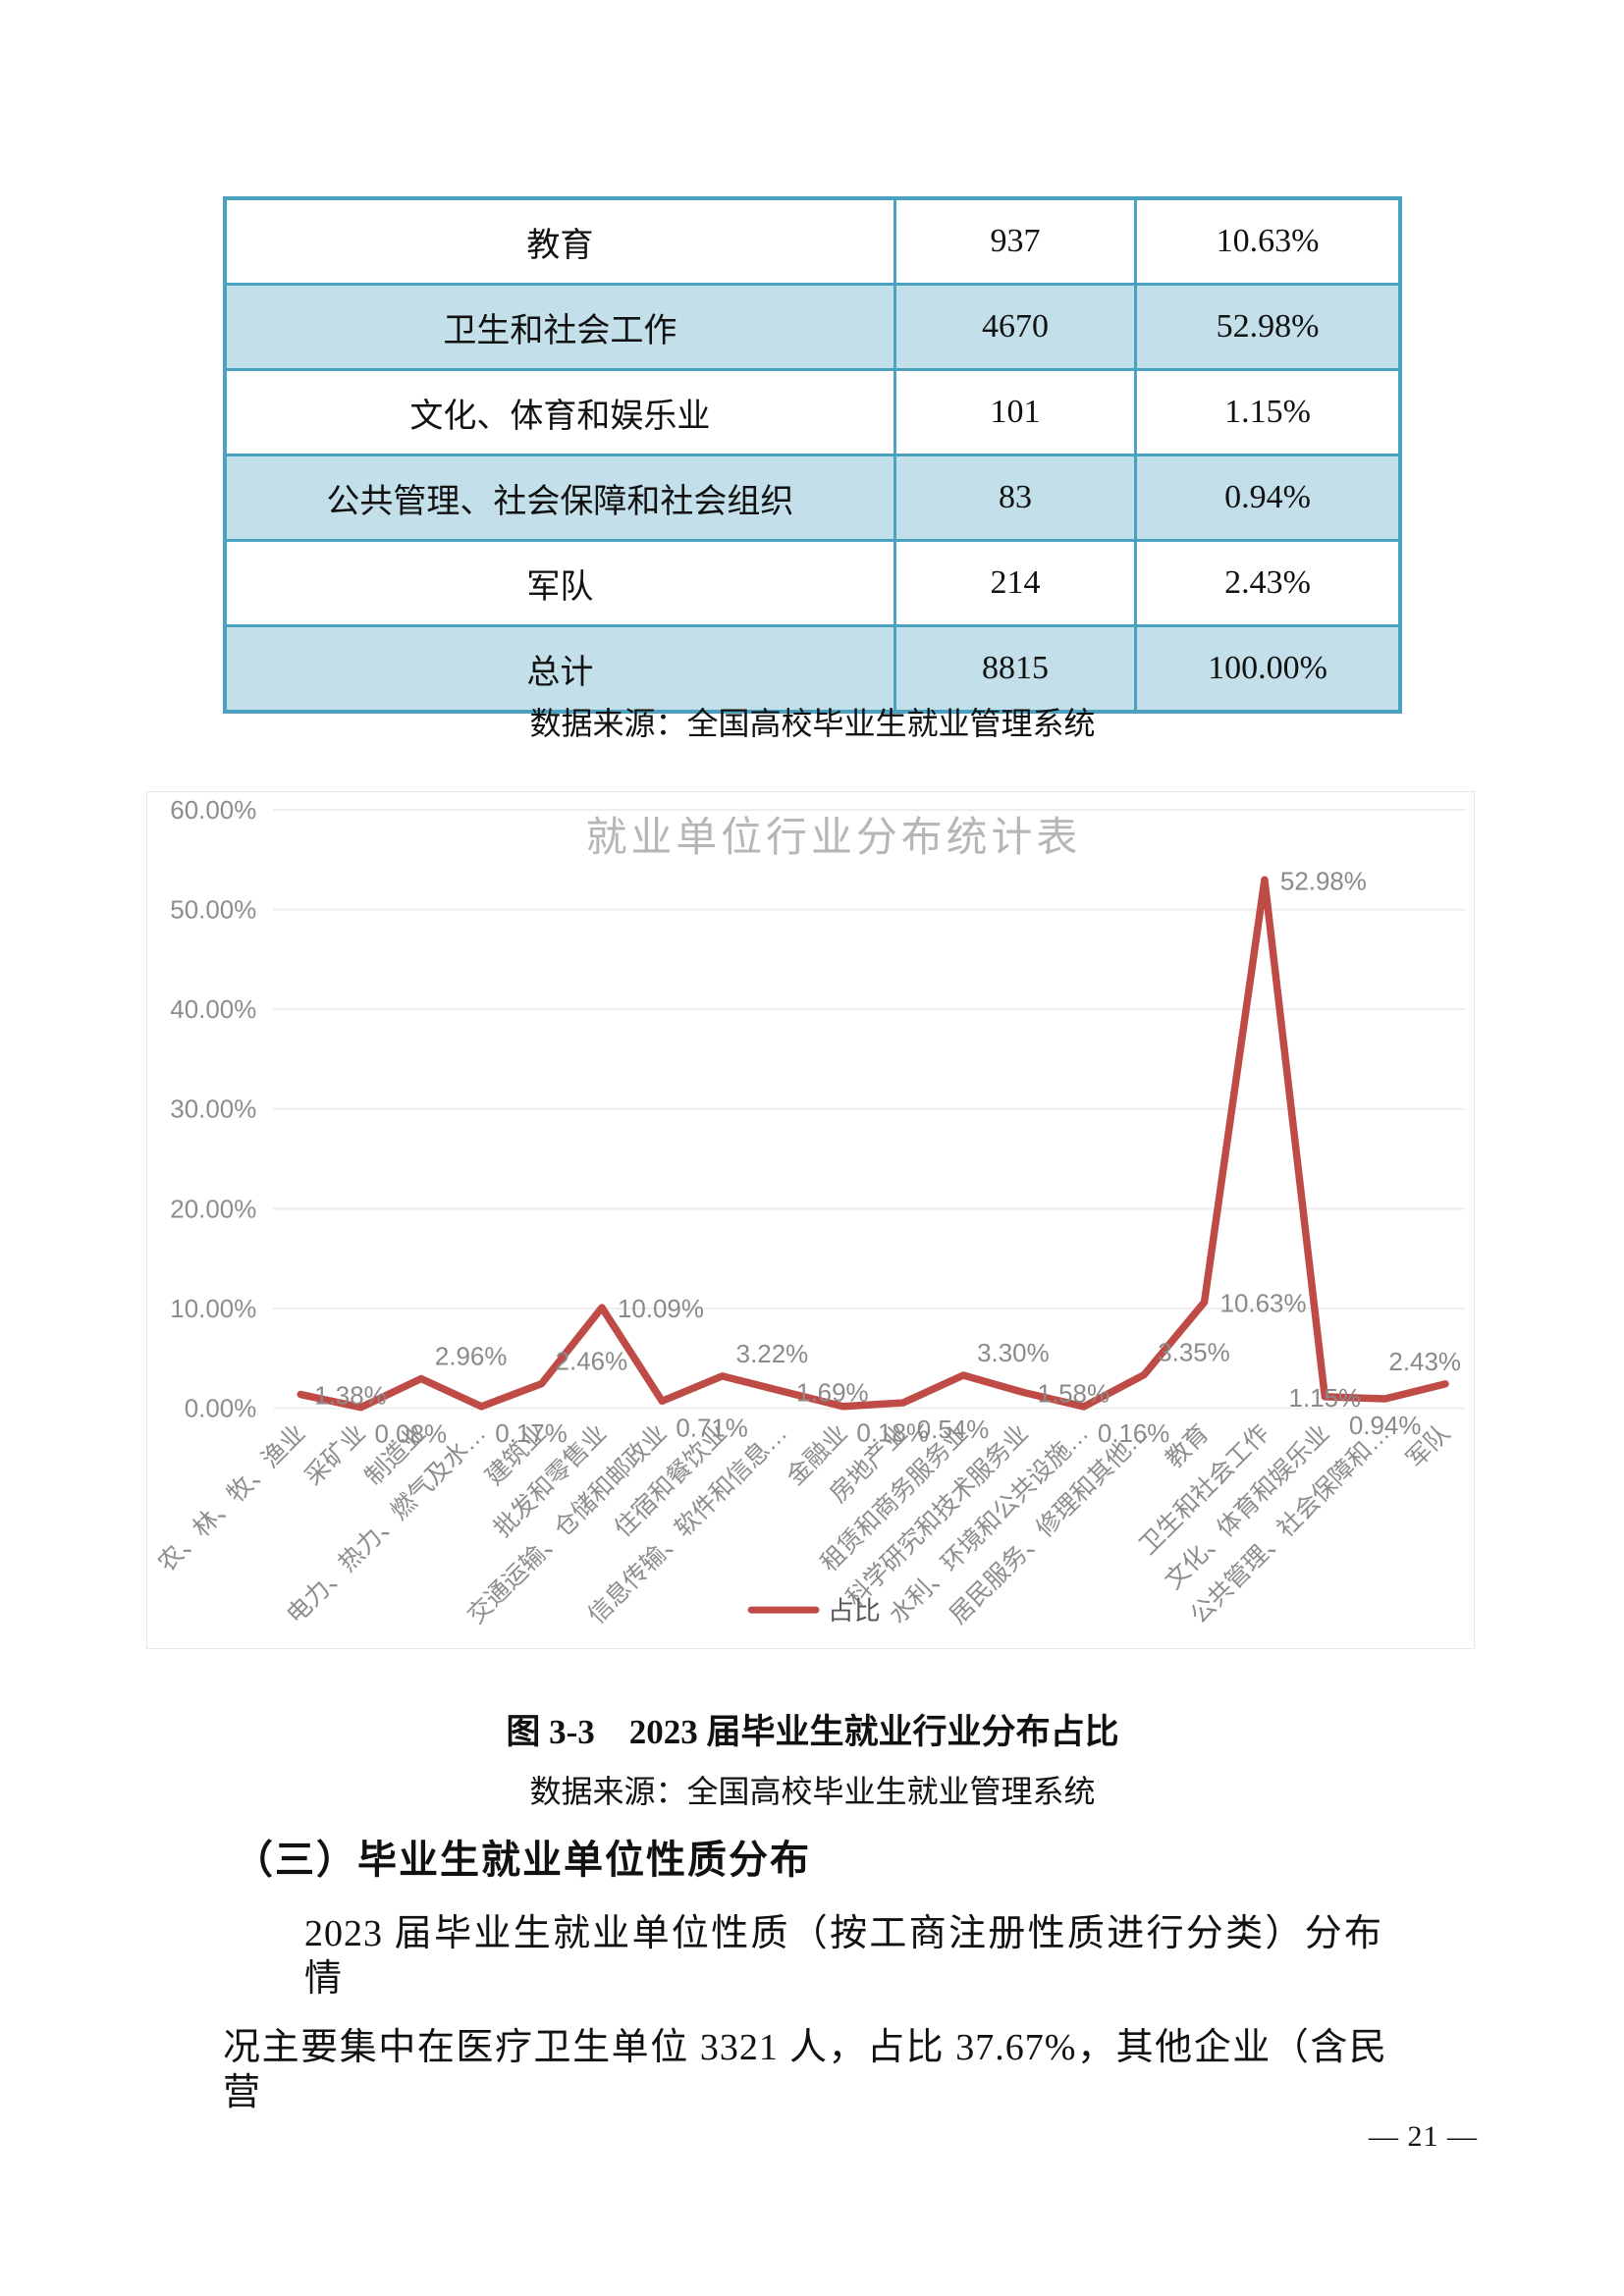 This screenshot has height=2296, width=1624. I want to click on x-category-label-0: 农、林、牧、渔业, so click(232, 1498).